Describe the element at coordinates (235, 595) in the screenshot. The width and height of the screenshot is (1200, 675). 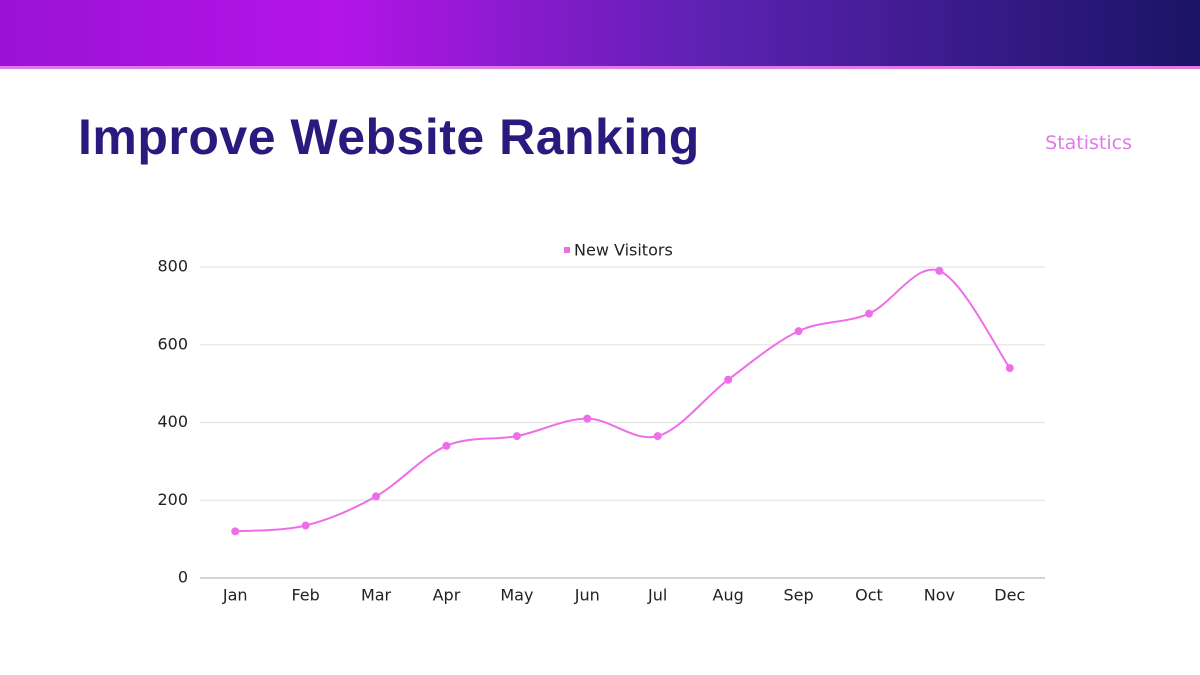
I see `x-tick-label: Jan` at that location.